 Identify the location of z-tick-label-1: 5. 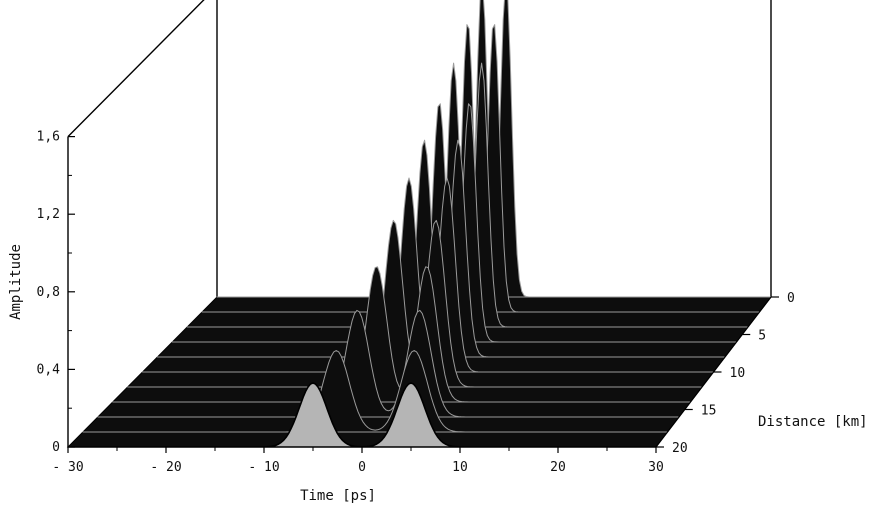
(762, 336).